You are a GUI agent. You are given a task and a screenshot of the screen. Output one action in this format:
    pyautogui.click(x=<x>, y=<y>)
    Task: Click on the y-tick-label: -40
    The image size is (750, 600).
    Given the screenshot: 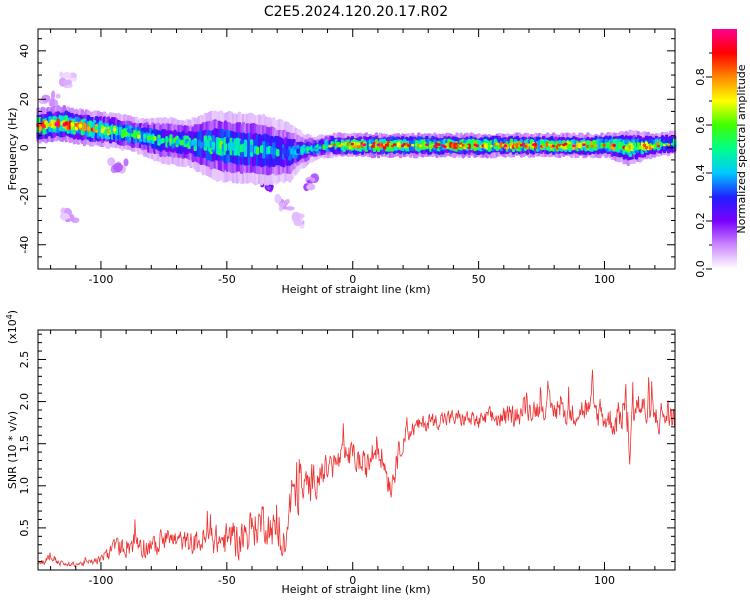 What is the action you would take?
    pyautogui.click(x=24, y=245)
    